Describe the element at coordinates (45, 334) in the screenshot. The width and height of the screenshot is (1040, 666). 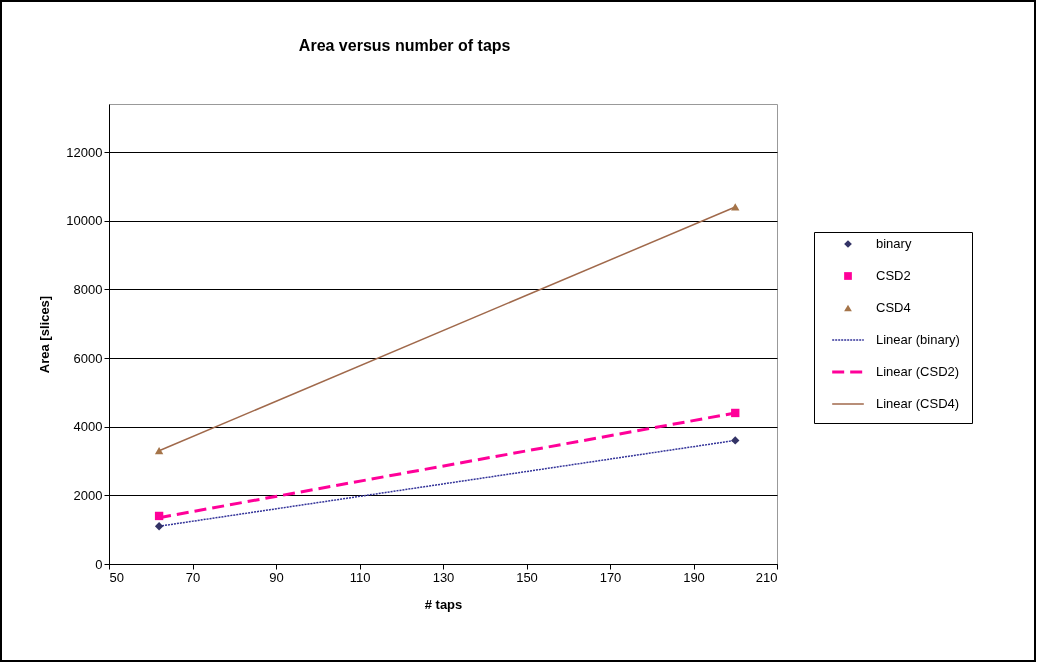
I see `y-axis-title: Area [slices]` at that location.